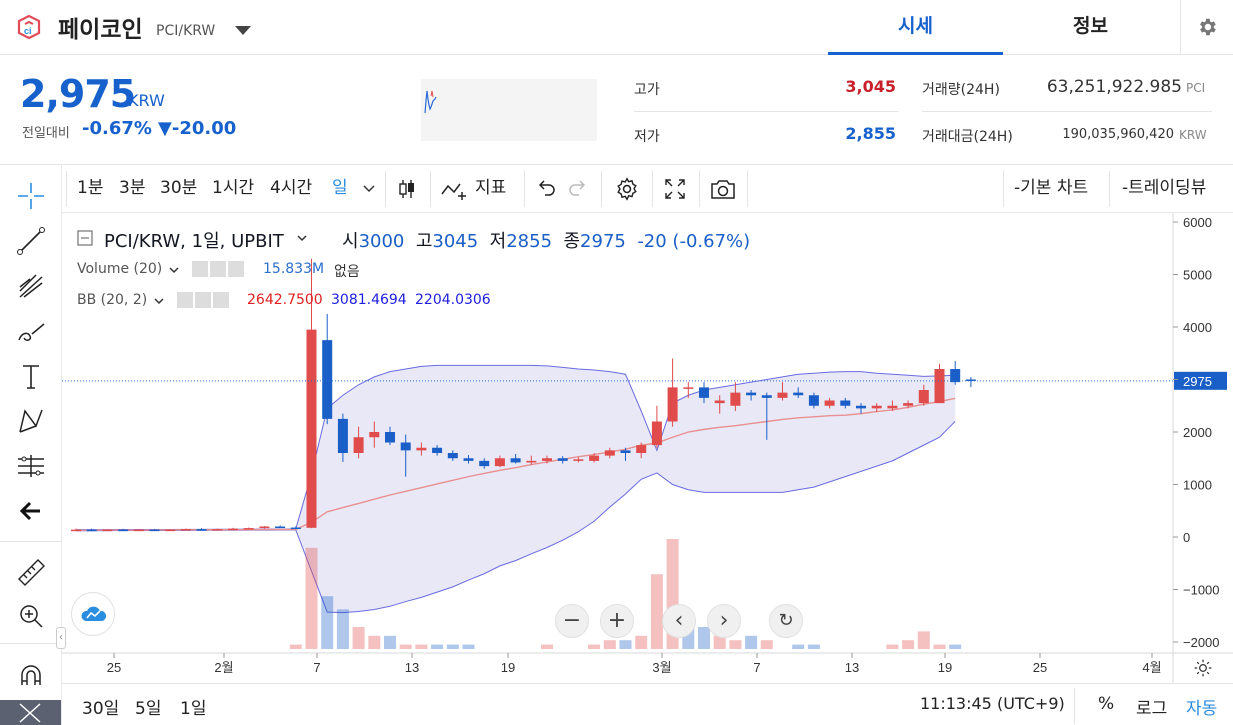 This screenshot has width=1233, height=725. Describe the element at coordinates (412, 667) in the screenshot. I see `x-tick-label: 13` at that location.